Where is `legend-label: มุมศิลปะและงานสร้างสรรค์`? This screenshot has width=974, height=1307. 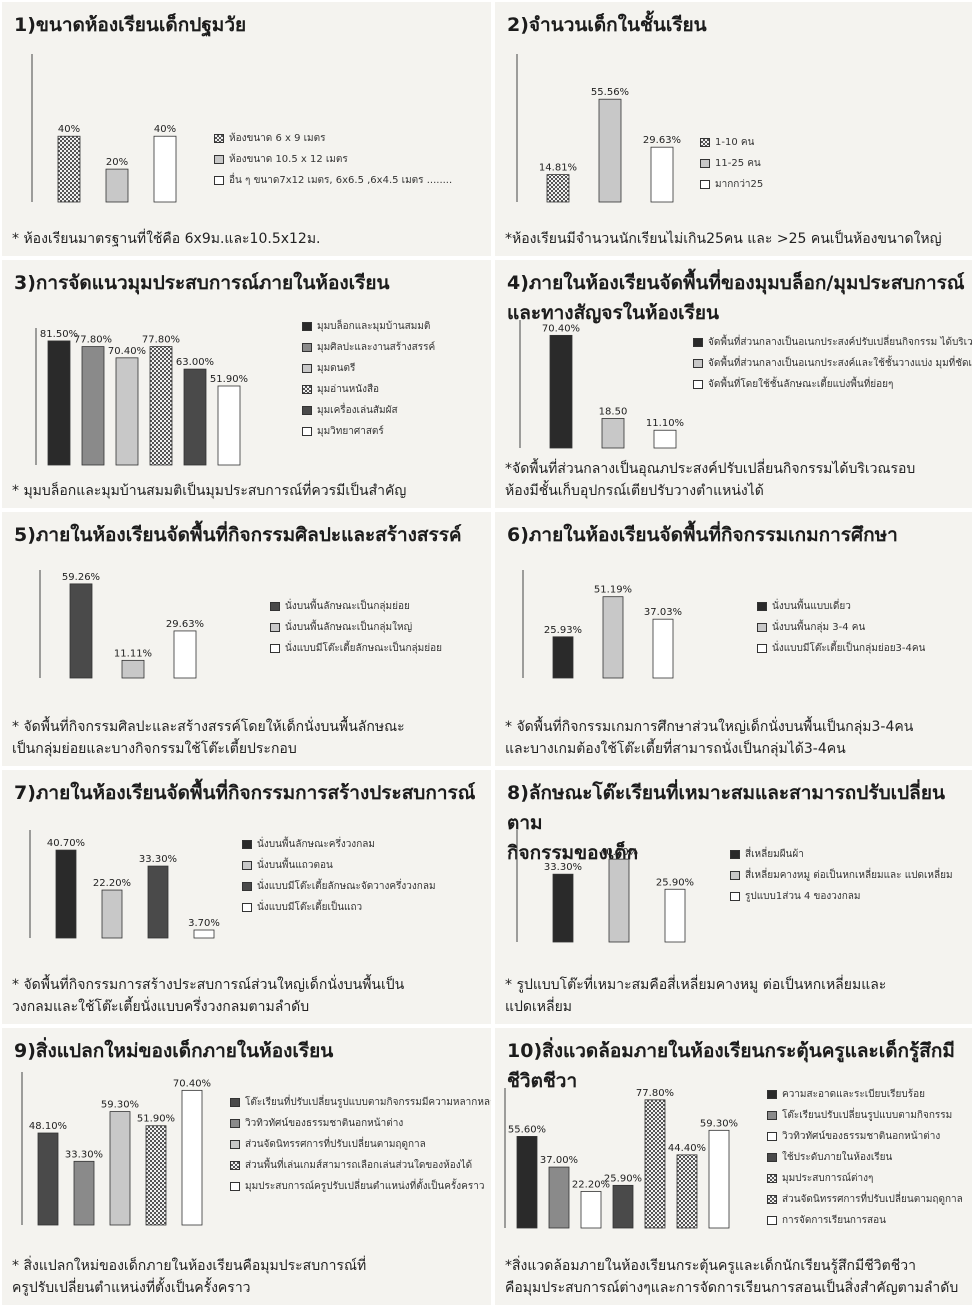 legend-label: มุมศิลปะและงานสร้างสรรค์ is located at coordinates (376, 347).